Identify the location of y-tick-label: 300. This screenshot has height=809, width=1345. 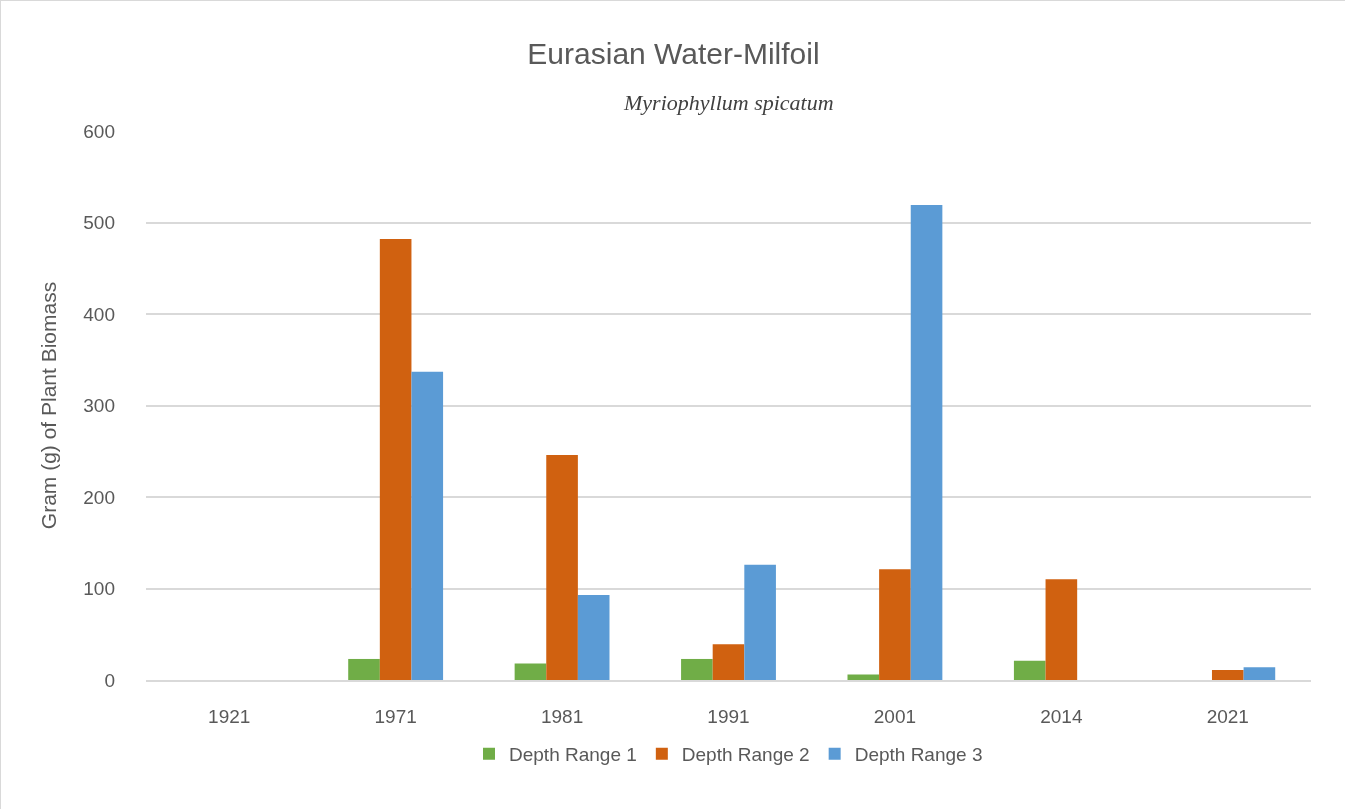
(99, 406).